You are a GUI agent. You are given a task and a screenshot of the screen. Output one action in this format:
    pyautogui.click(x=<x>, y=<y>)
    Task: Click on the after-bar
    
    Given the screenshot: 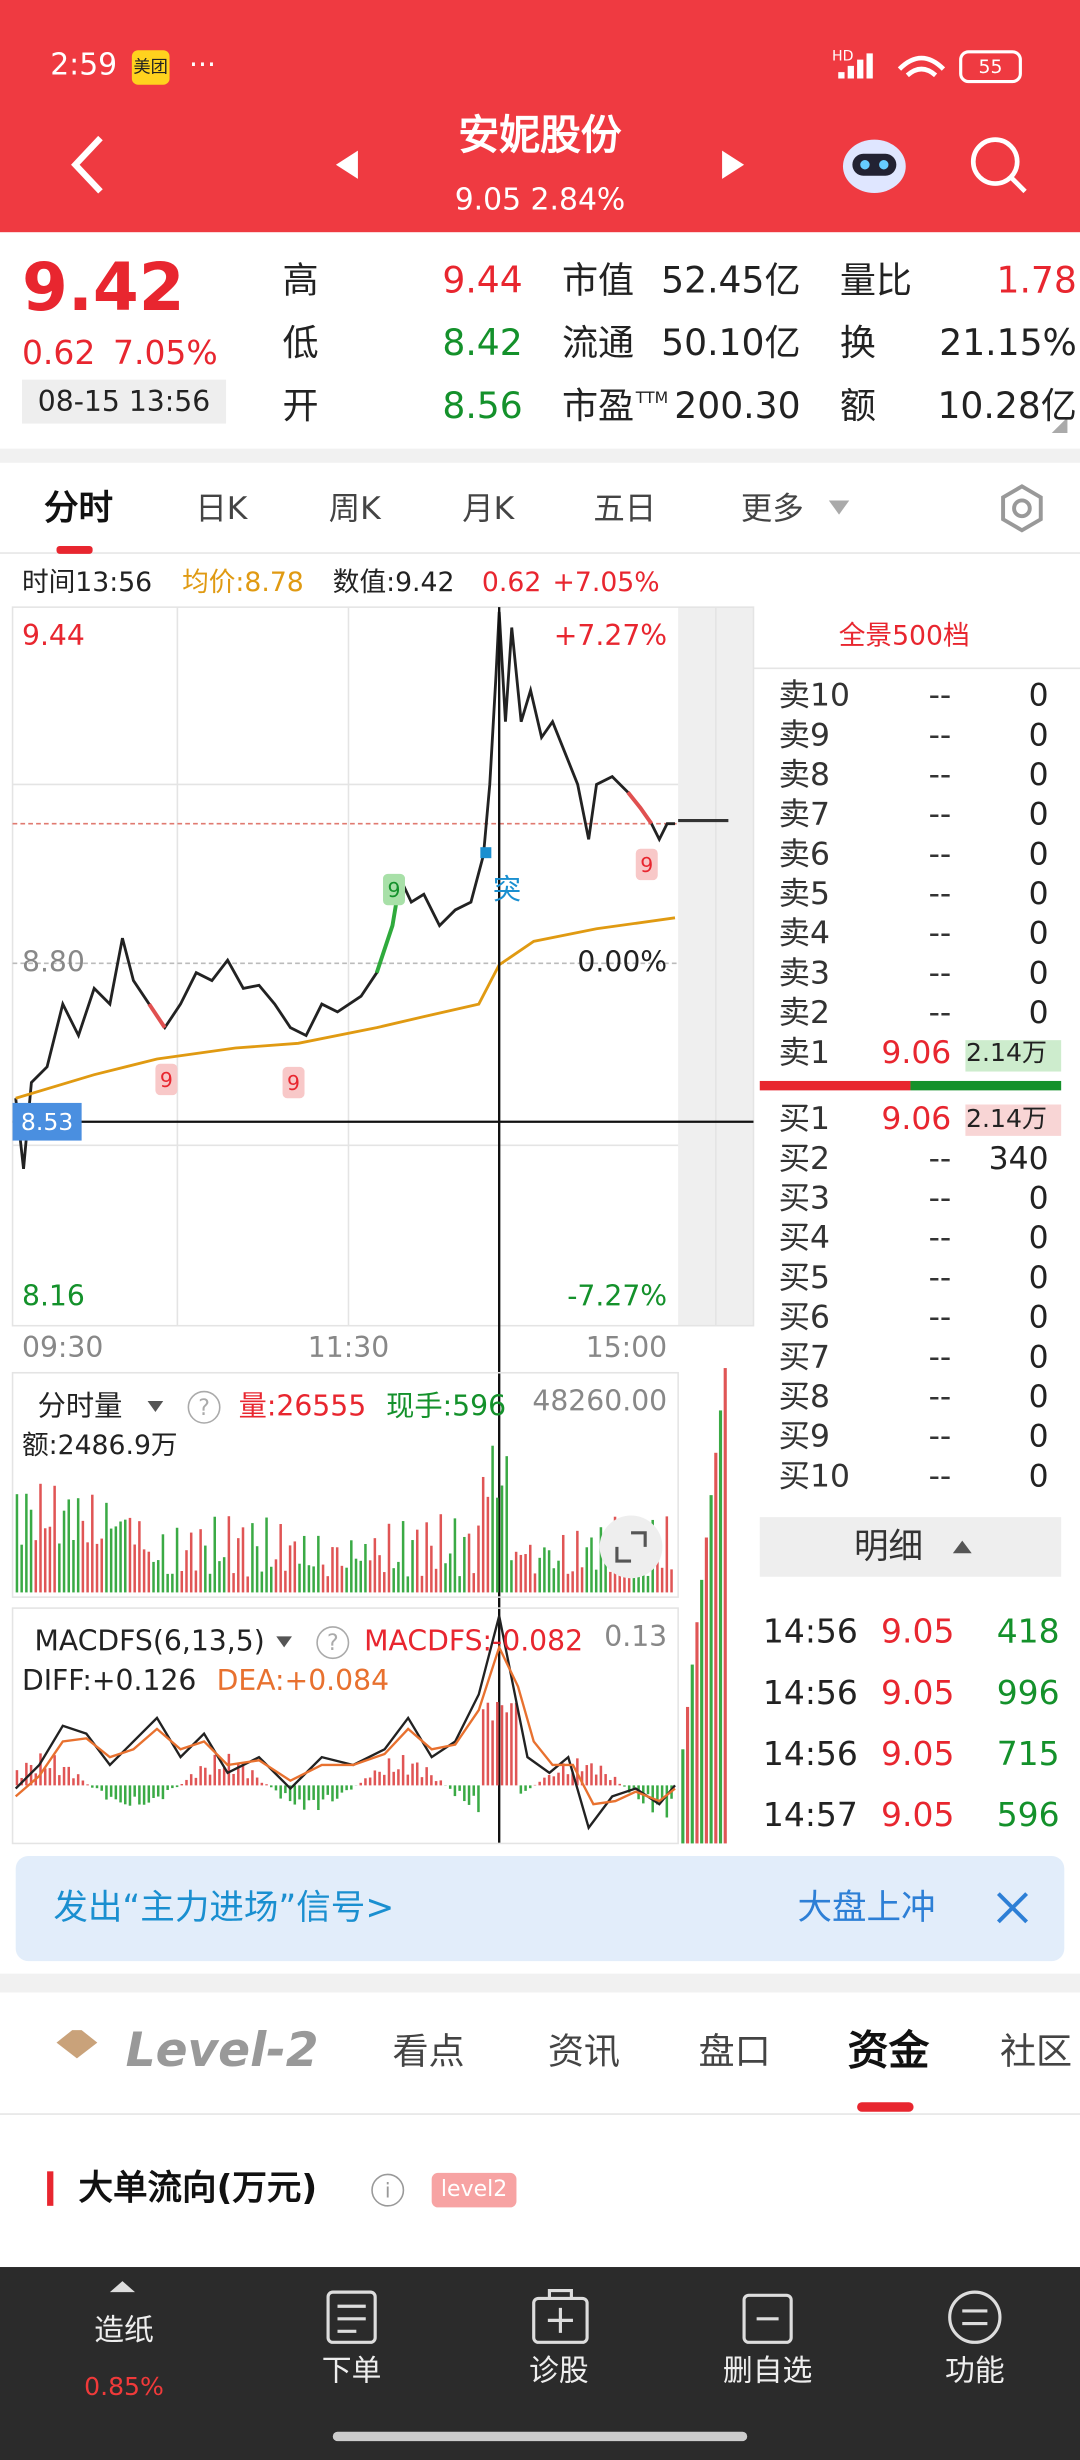 What is the action you would take?
    pyautogui.click(x=692, y=1754)
    